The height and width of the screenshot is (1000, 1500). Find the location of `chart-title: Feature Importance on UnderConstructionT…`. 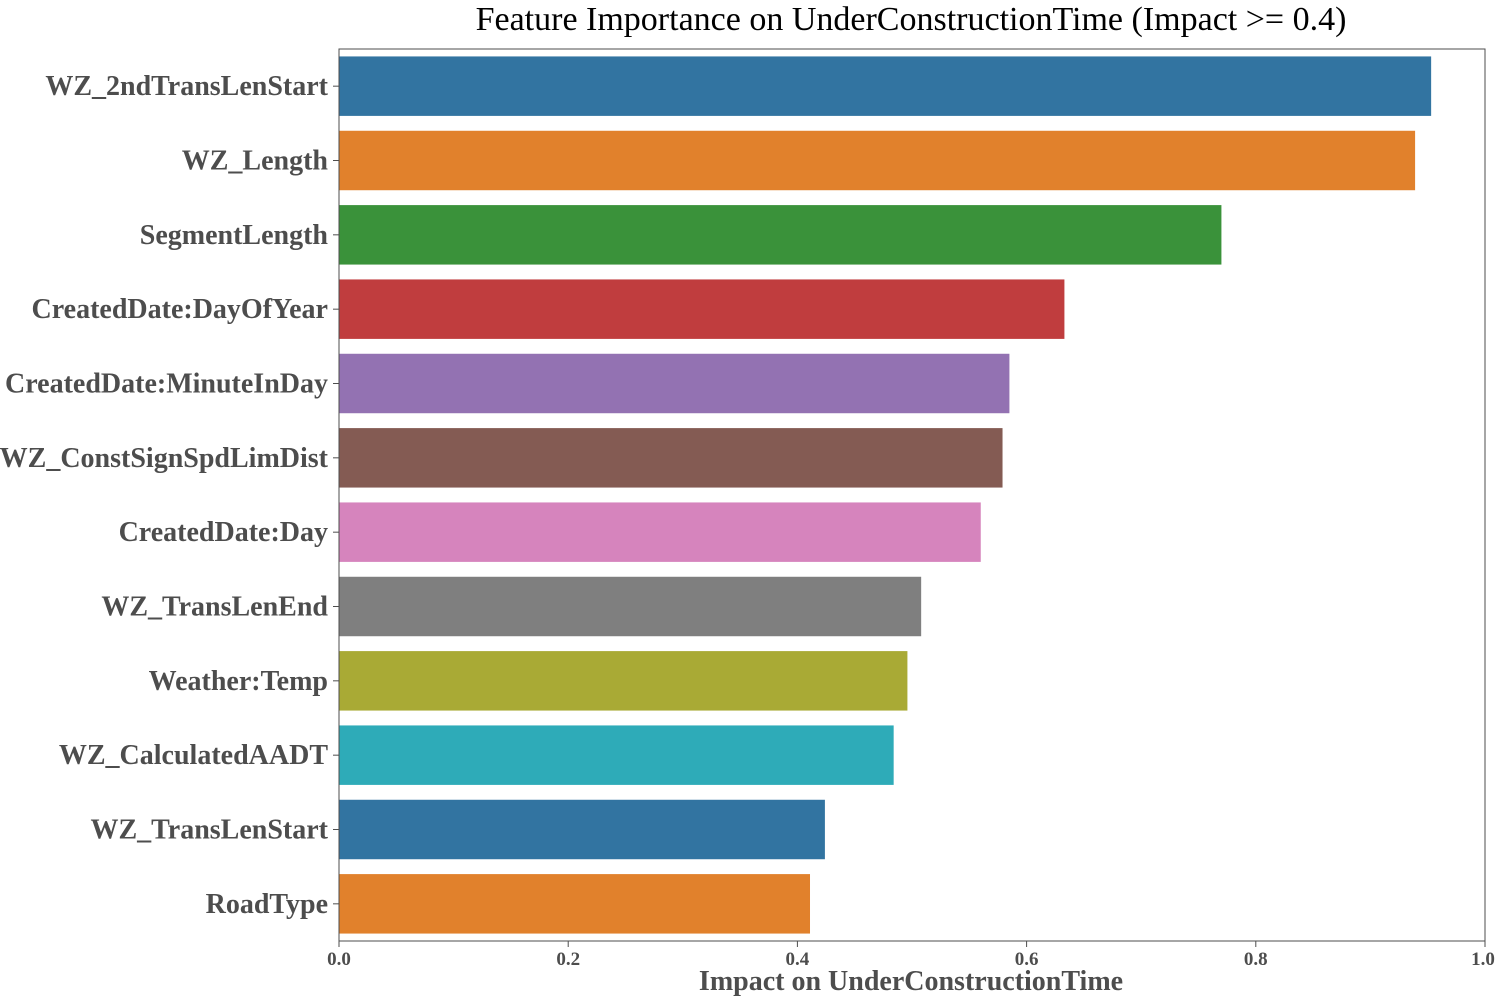

chart-title: Feature Importance on UnderConstructionT… is located at coordinates (911, 19).